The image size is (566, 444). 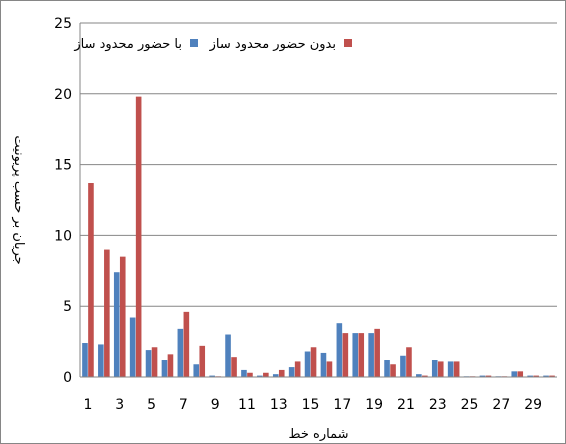 What do you see at coordinates (87, 405) in the screenshot?
I see `x-tick-label-1: 1` at bounding box center [87, 405].